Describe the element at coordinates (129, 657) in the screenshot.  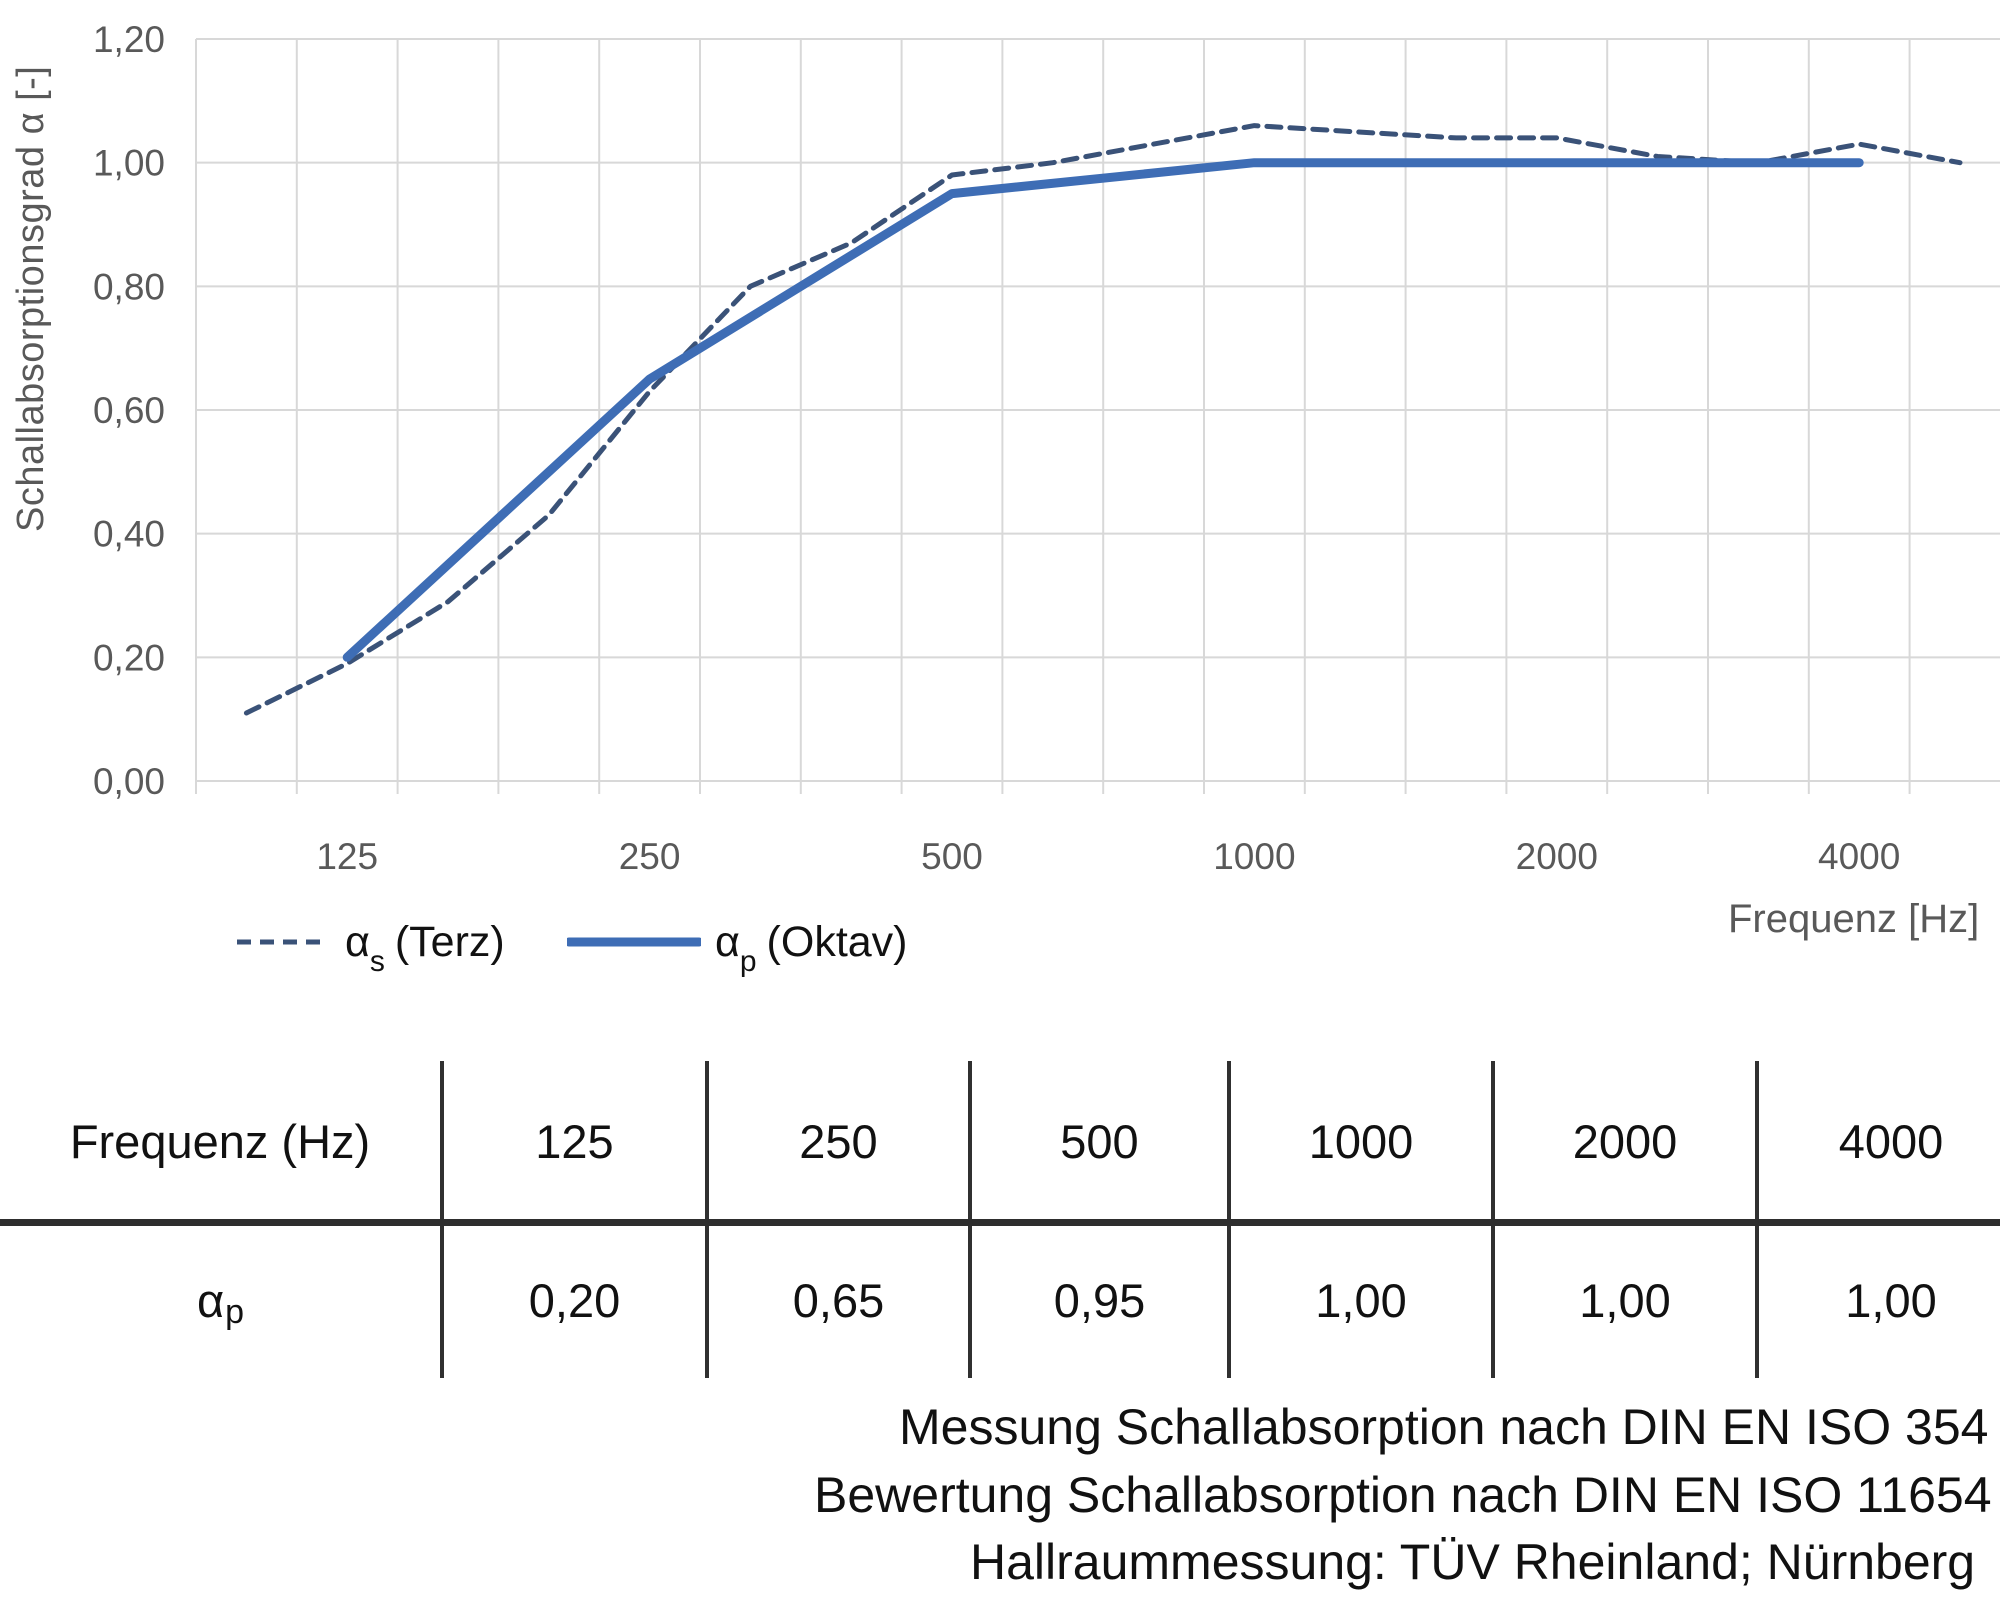
I see `y-tick-label: 0,20` at that location.